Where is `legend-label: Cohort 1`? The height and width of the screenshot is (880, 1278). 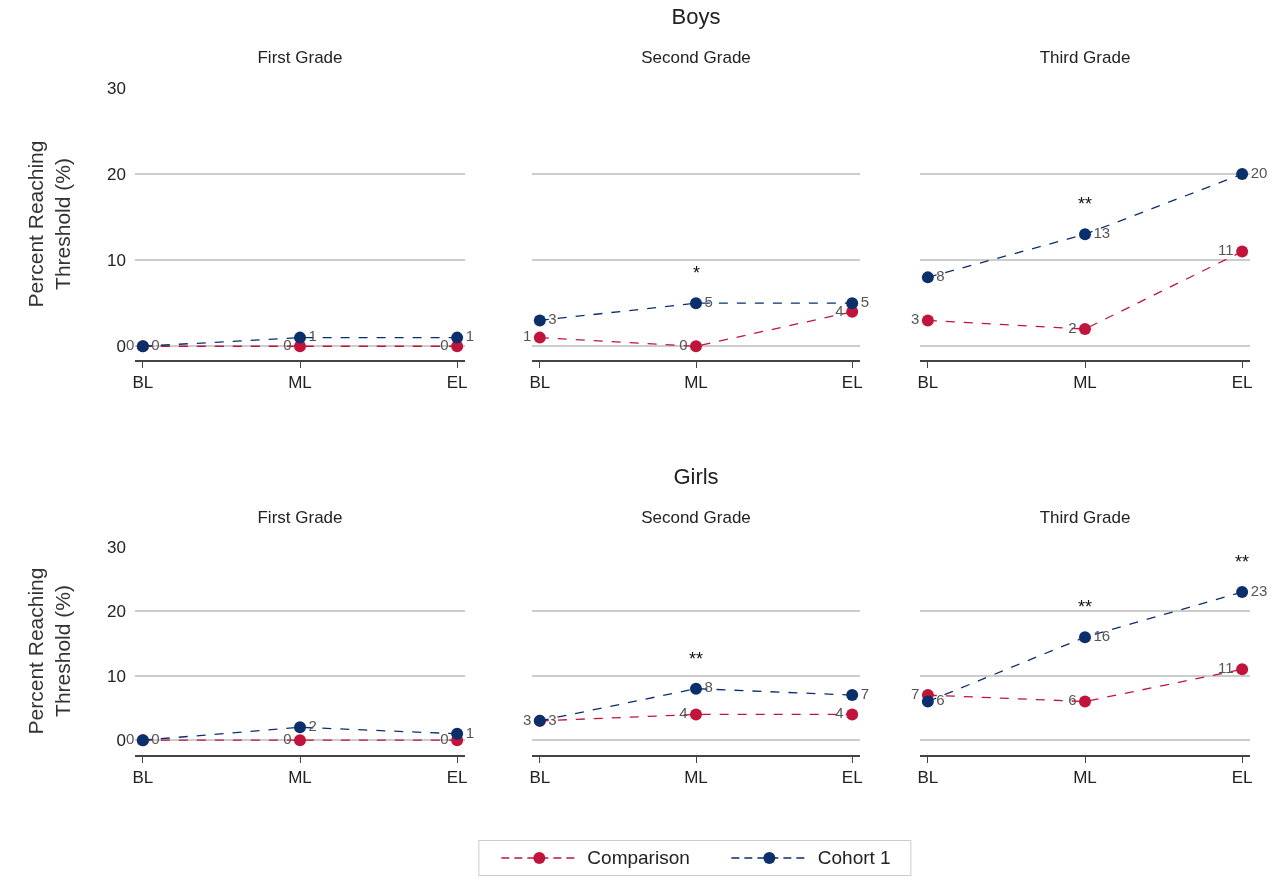 legend-label: Cohort 1 is located at coordinates (854, 858).